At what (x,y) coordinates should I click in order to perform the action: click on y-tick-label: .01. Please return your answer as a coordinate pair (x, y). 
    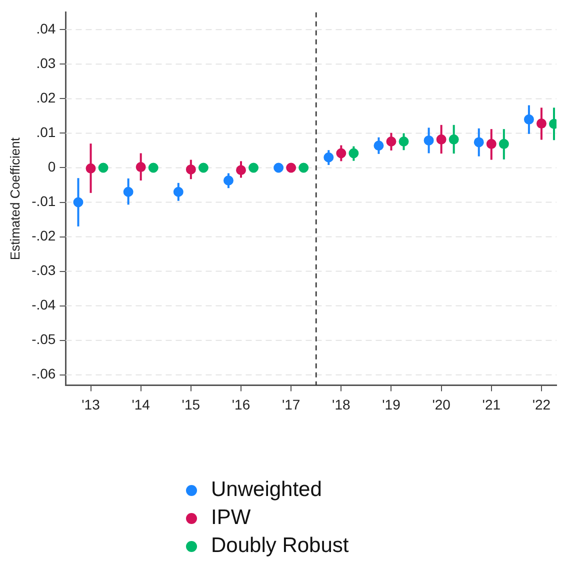
    Looking at the image, I should click on (46, 132).